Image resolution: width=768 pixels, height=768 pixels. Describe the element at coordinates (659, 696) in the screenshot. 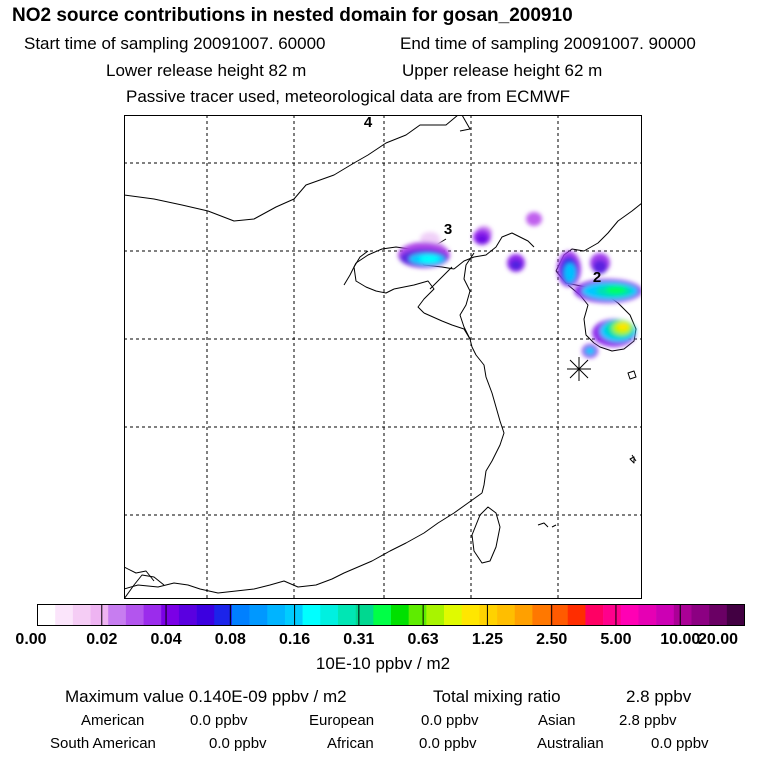

I see `total-mixing-value: 2.8 ppbv` at that location.